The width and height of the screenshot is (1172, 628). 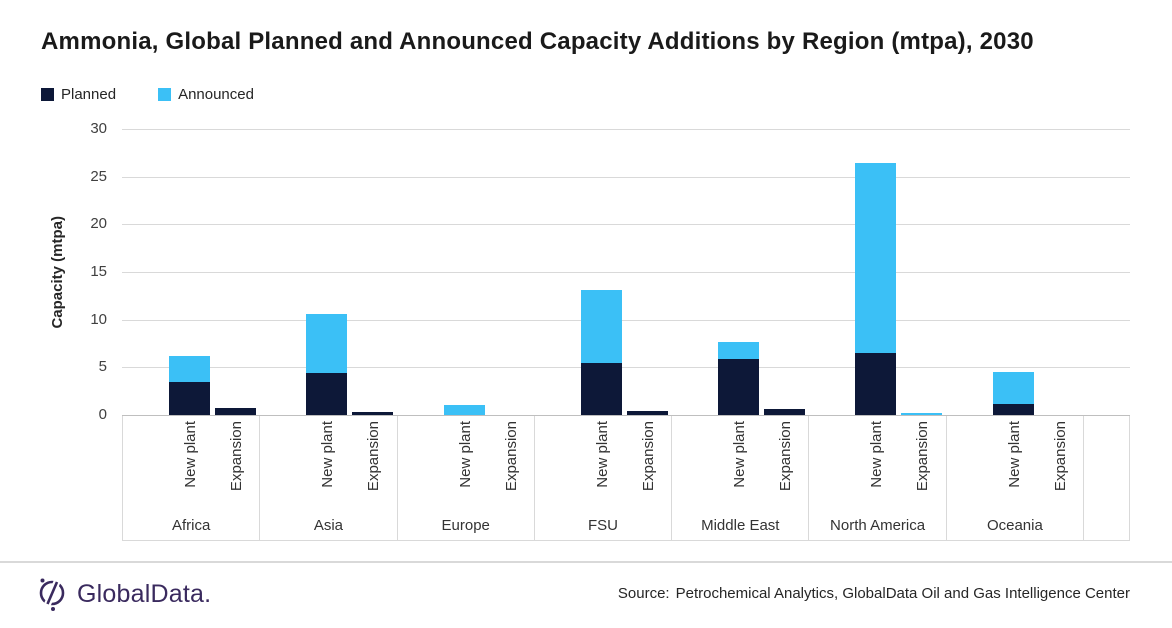 What do you see at coordinates (643, 593) in the screenshot?
I see `source-label: Source:` at bounding box center [643, 593].